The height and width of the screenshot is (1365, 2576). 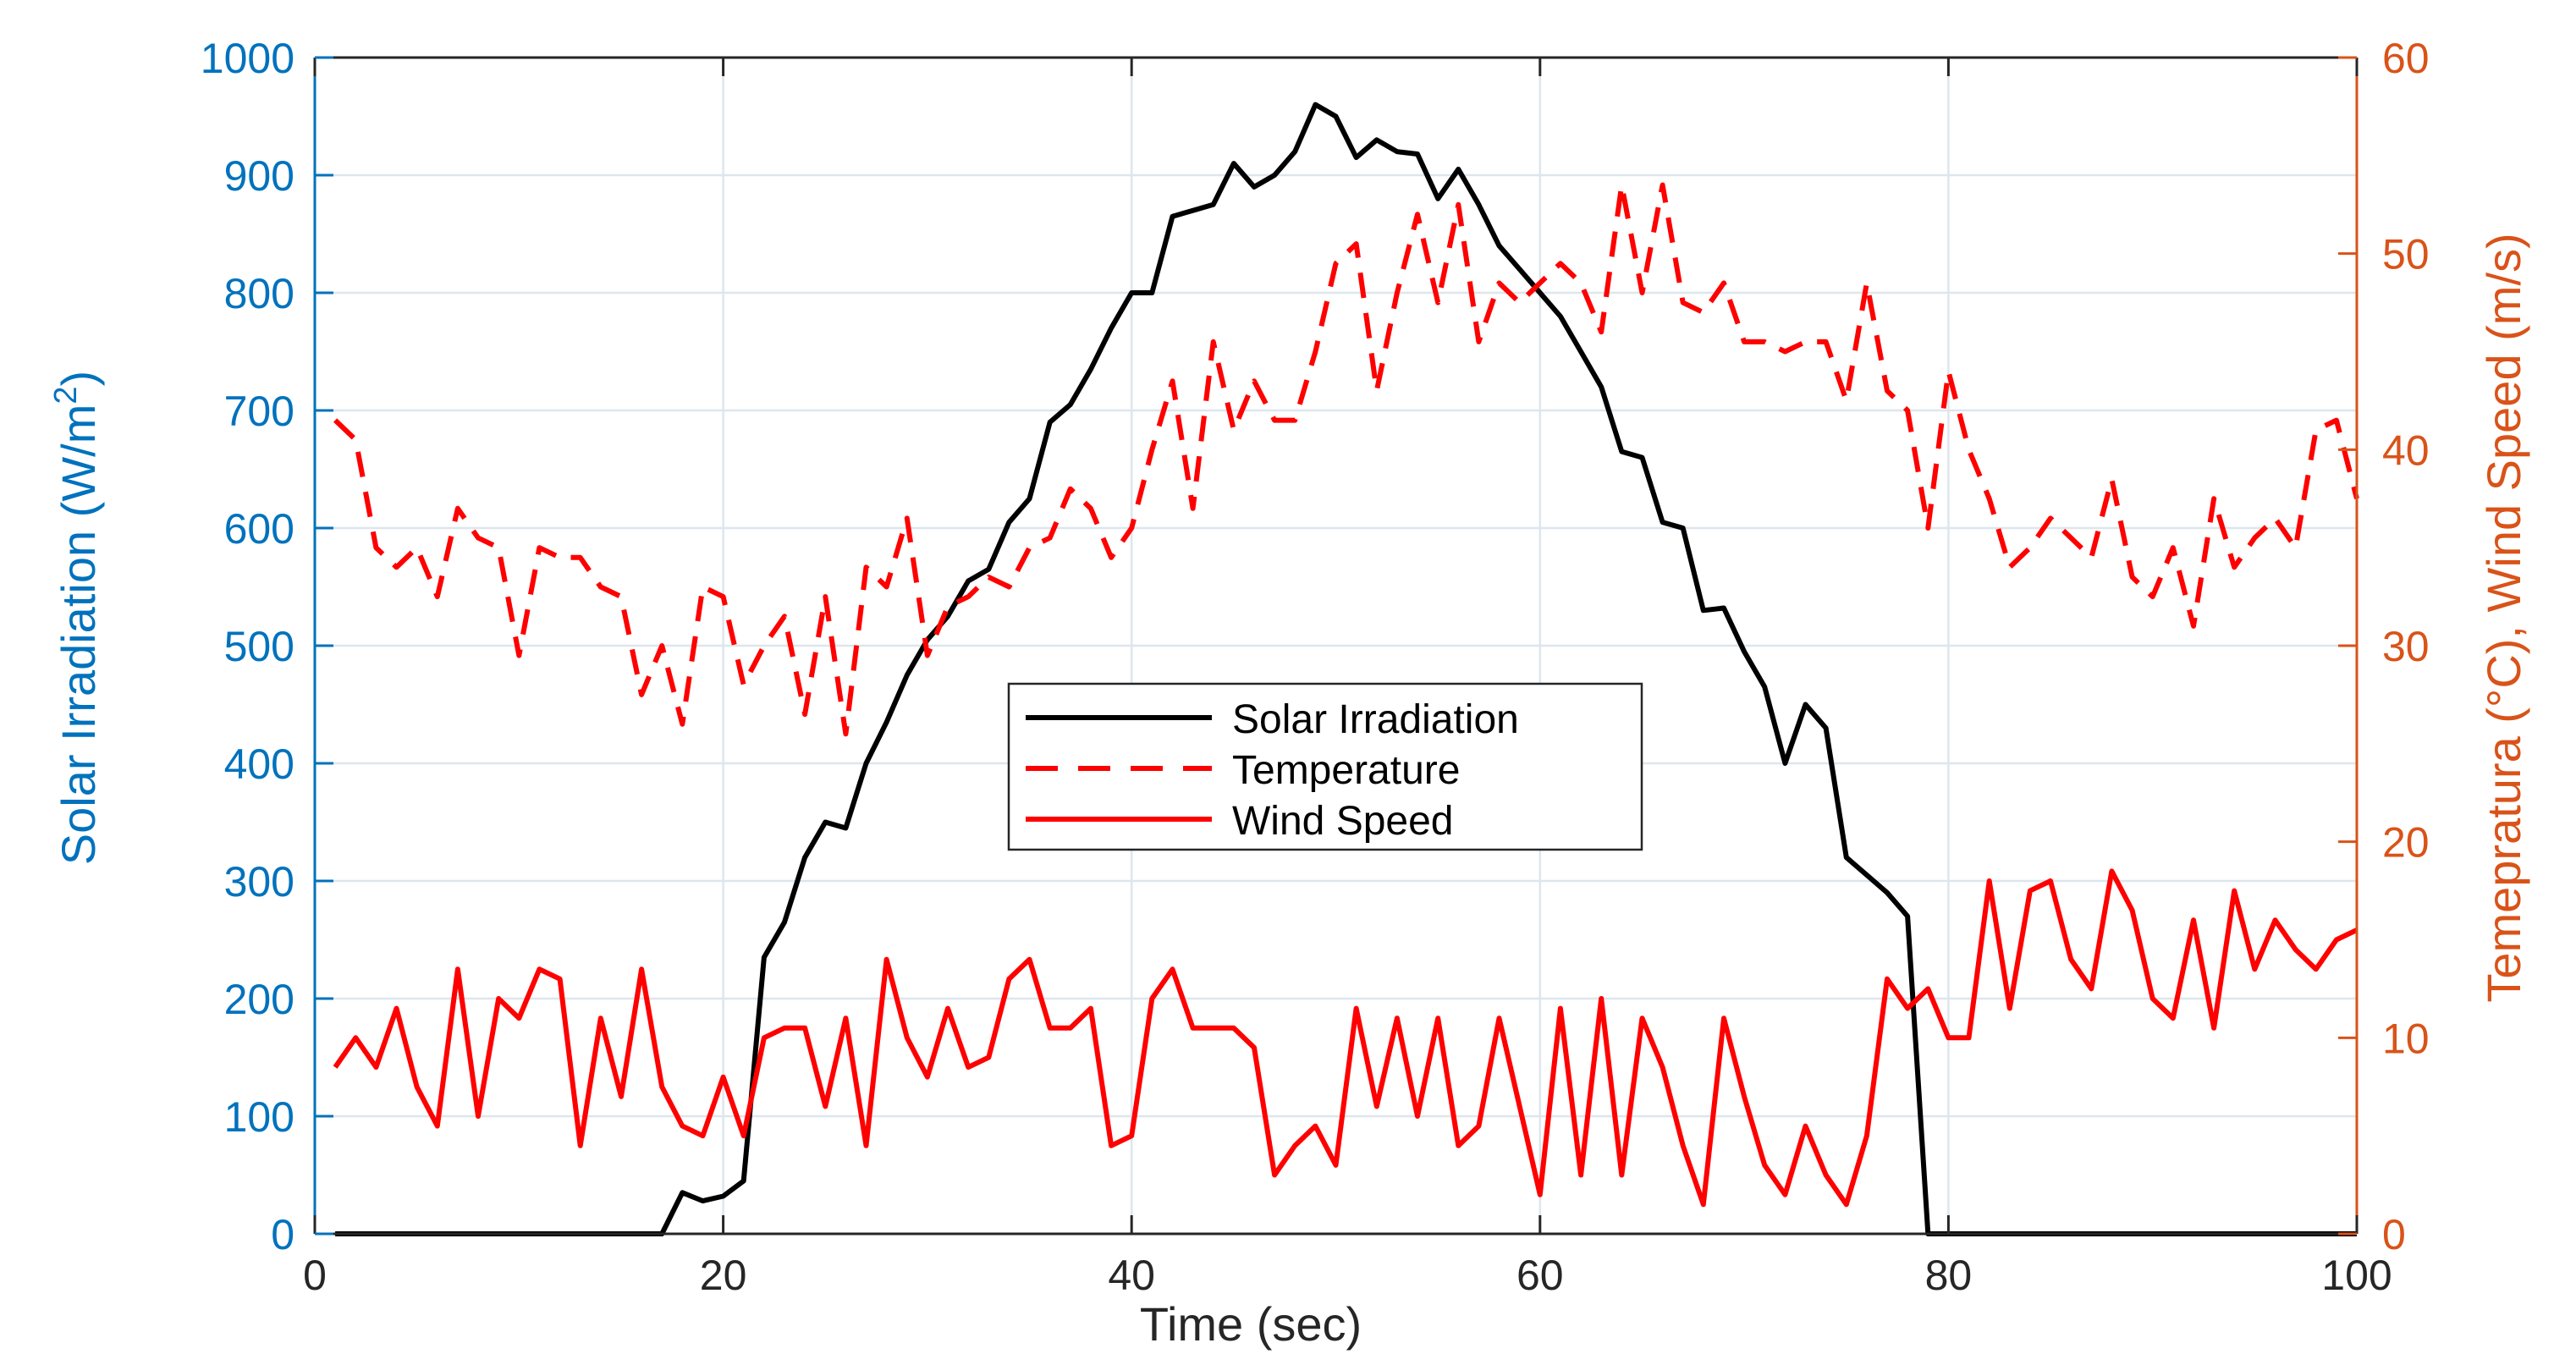 I want to click on x-tick-label: 80, so click(x=1949, y=1275).